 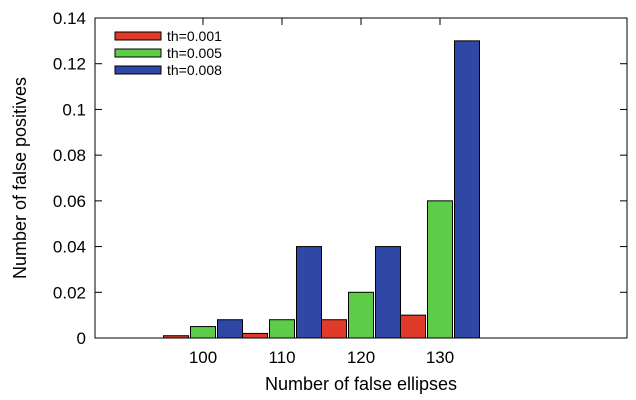 I want to click on y-tick-label: 0.02, so click(x=69, y=292).